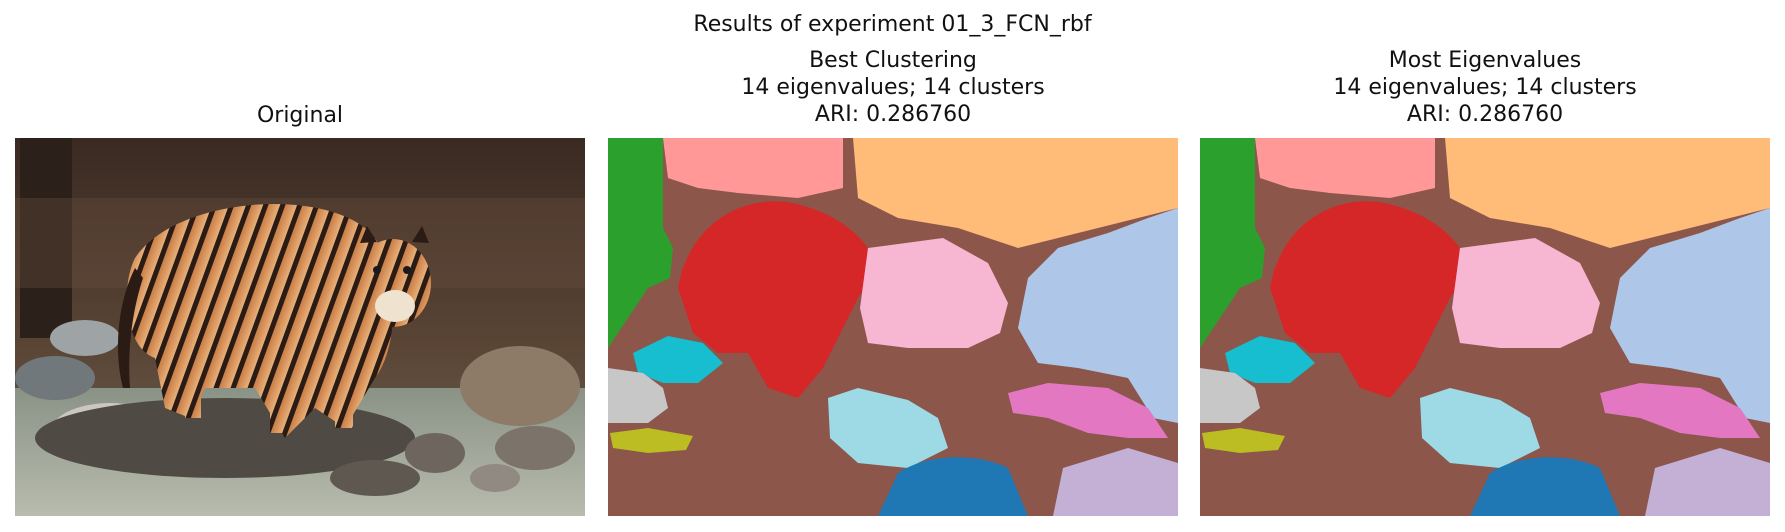 This screenshot has width=1785, height=532. I want to click on panel-title-original: Original, so click(300, 115).